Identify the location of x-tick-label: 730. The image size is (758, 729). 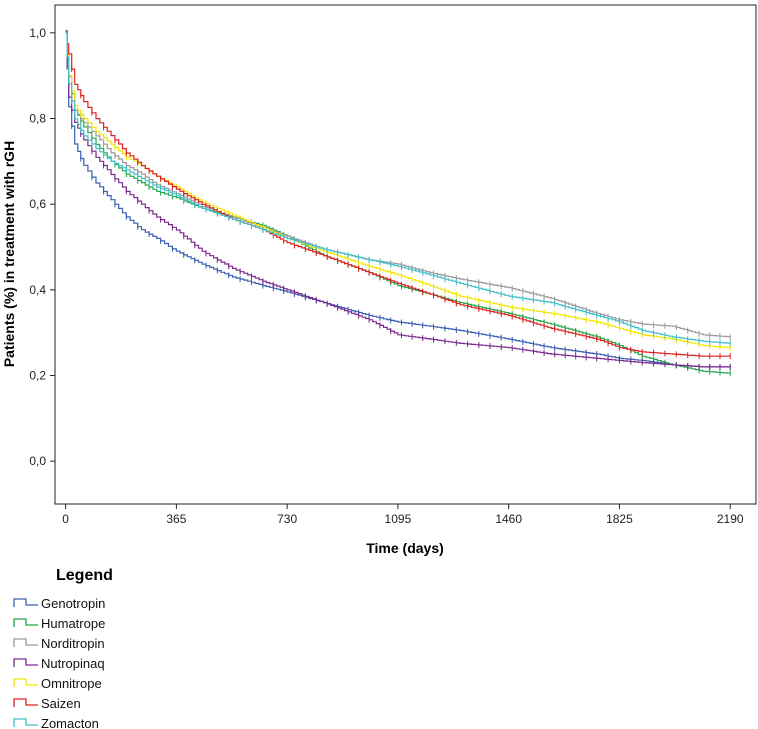
(287, 519).